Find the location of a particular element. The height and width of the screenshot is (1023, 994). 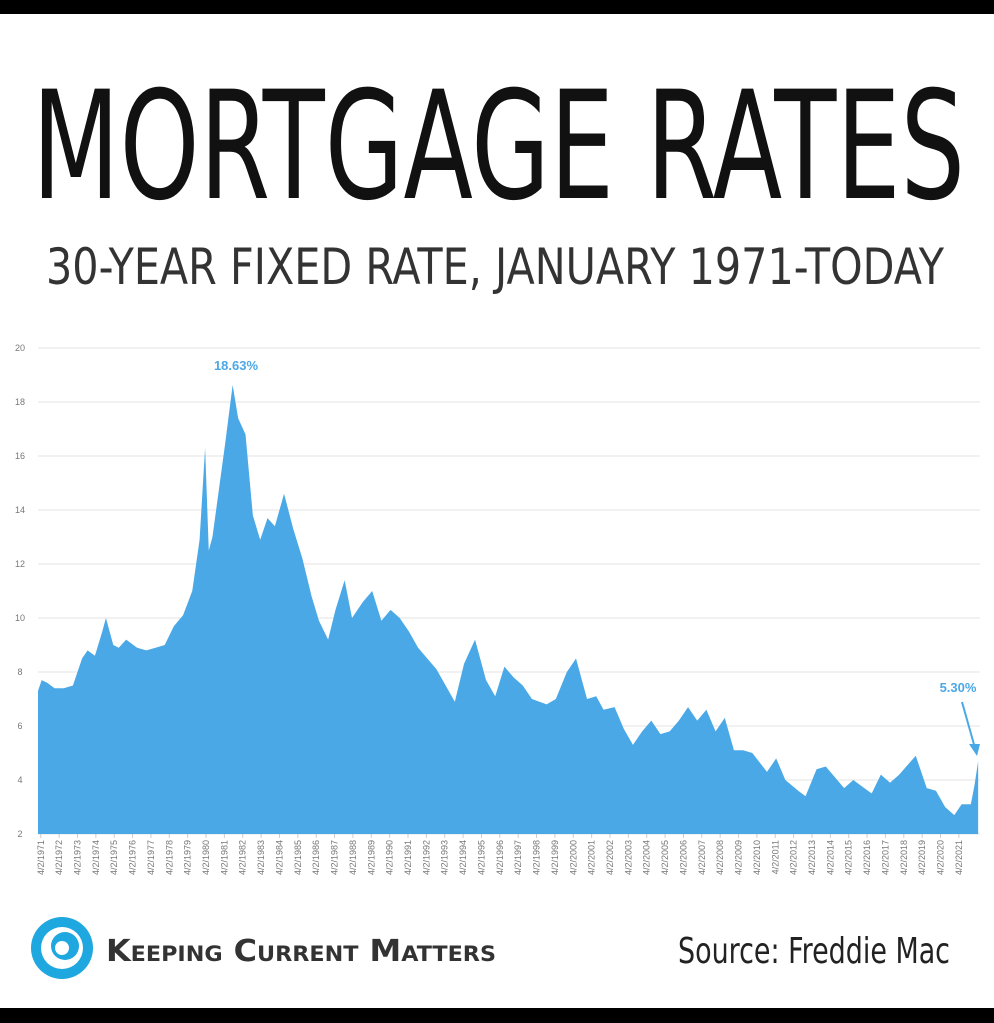

y-tick-label: 12 is located at coordinates (20, 564).